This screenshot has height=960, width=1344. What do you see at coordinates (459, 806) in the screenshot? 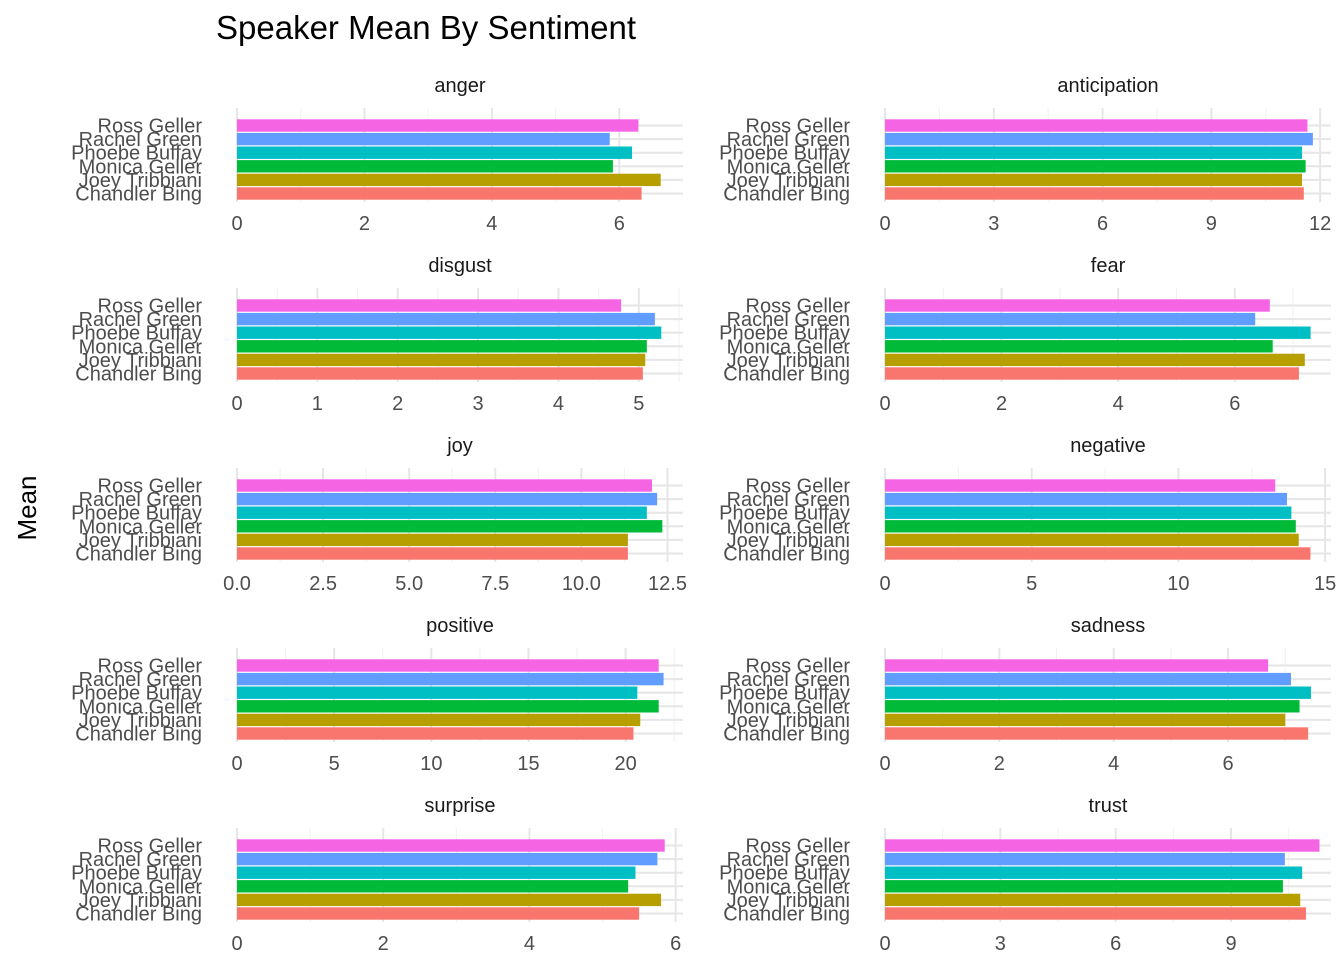
I see `panel-title: surprise` at bounding box center [459, 806].